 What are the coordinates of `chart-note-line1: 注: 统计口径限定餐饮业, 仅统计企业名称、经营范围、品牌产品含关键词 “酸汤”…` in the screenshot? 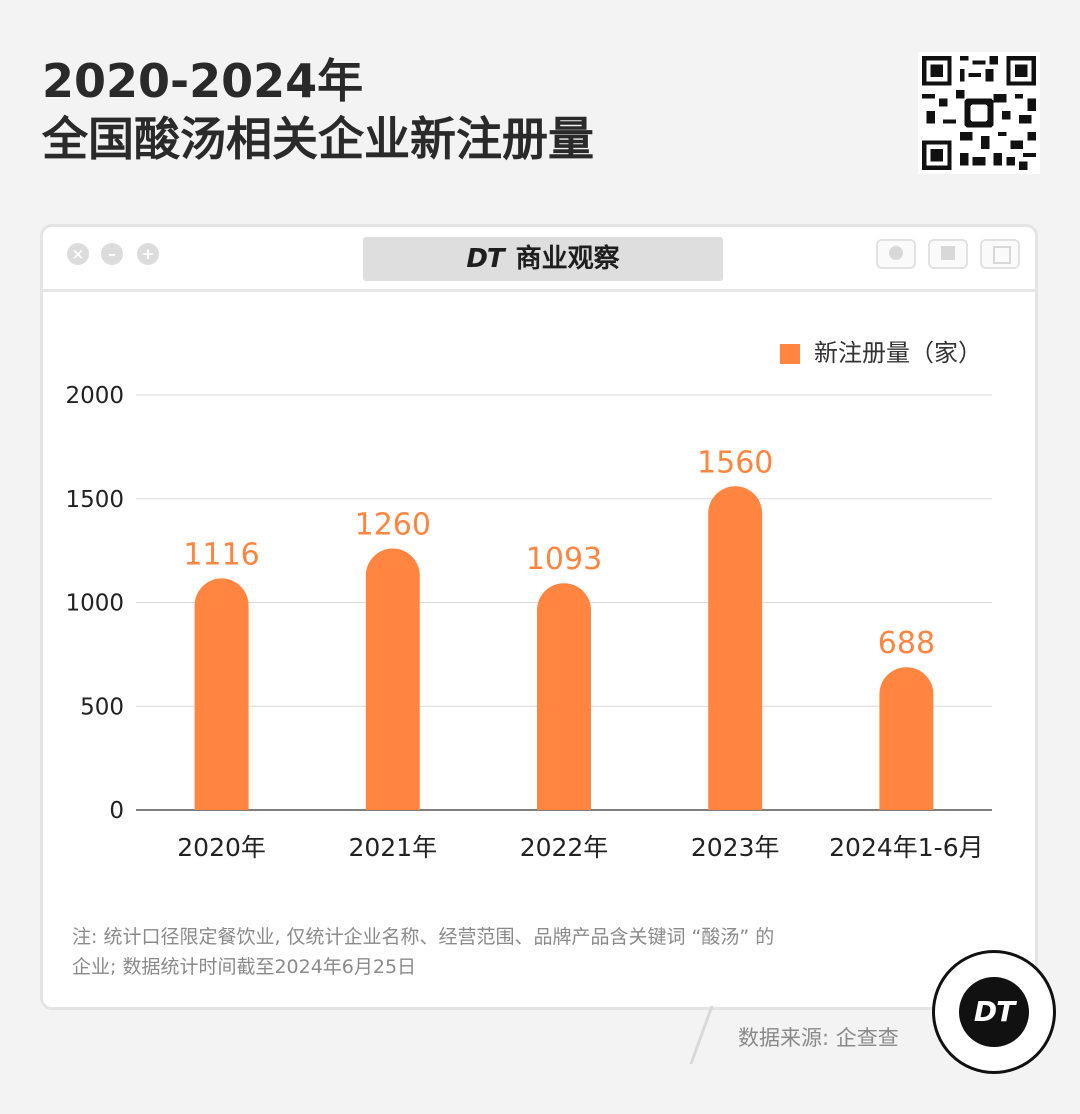 It's located at (423, 937).